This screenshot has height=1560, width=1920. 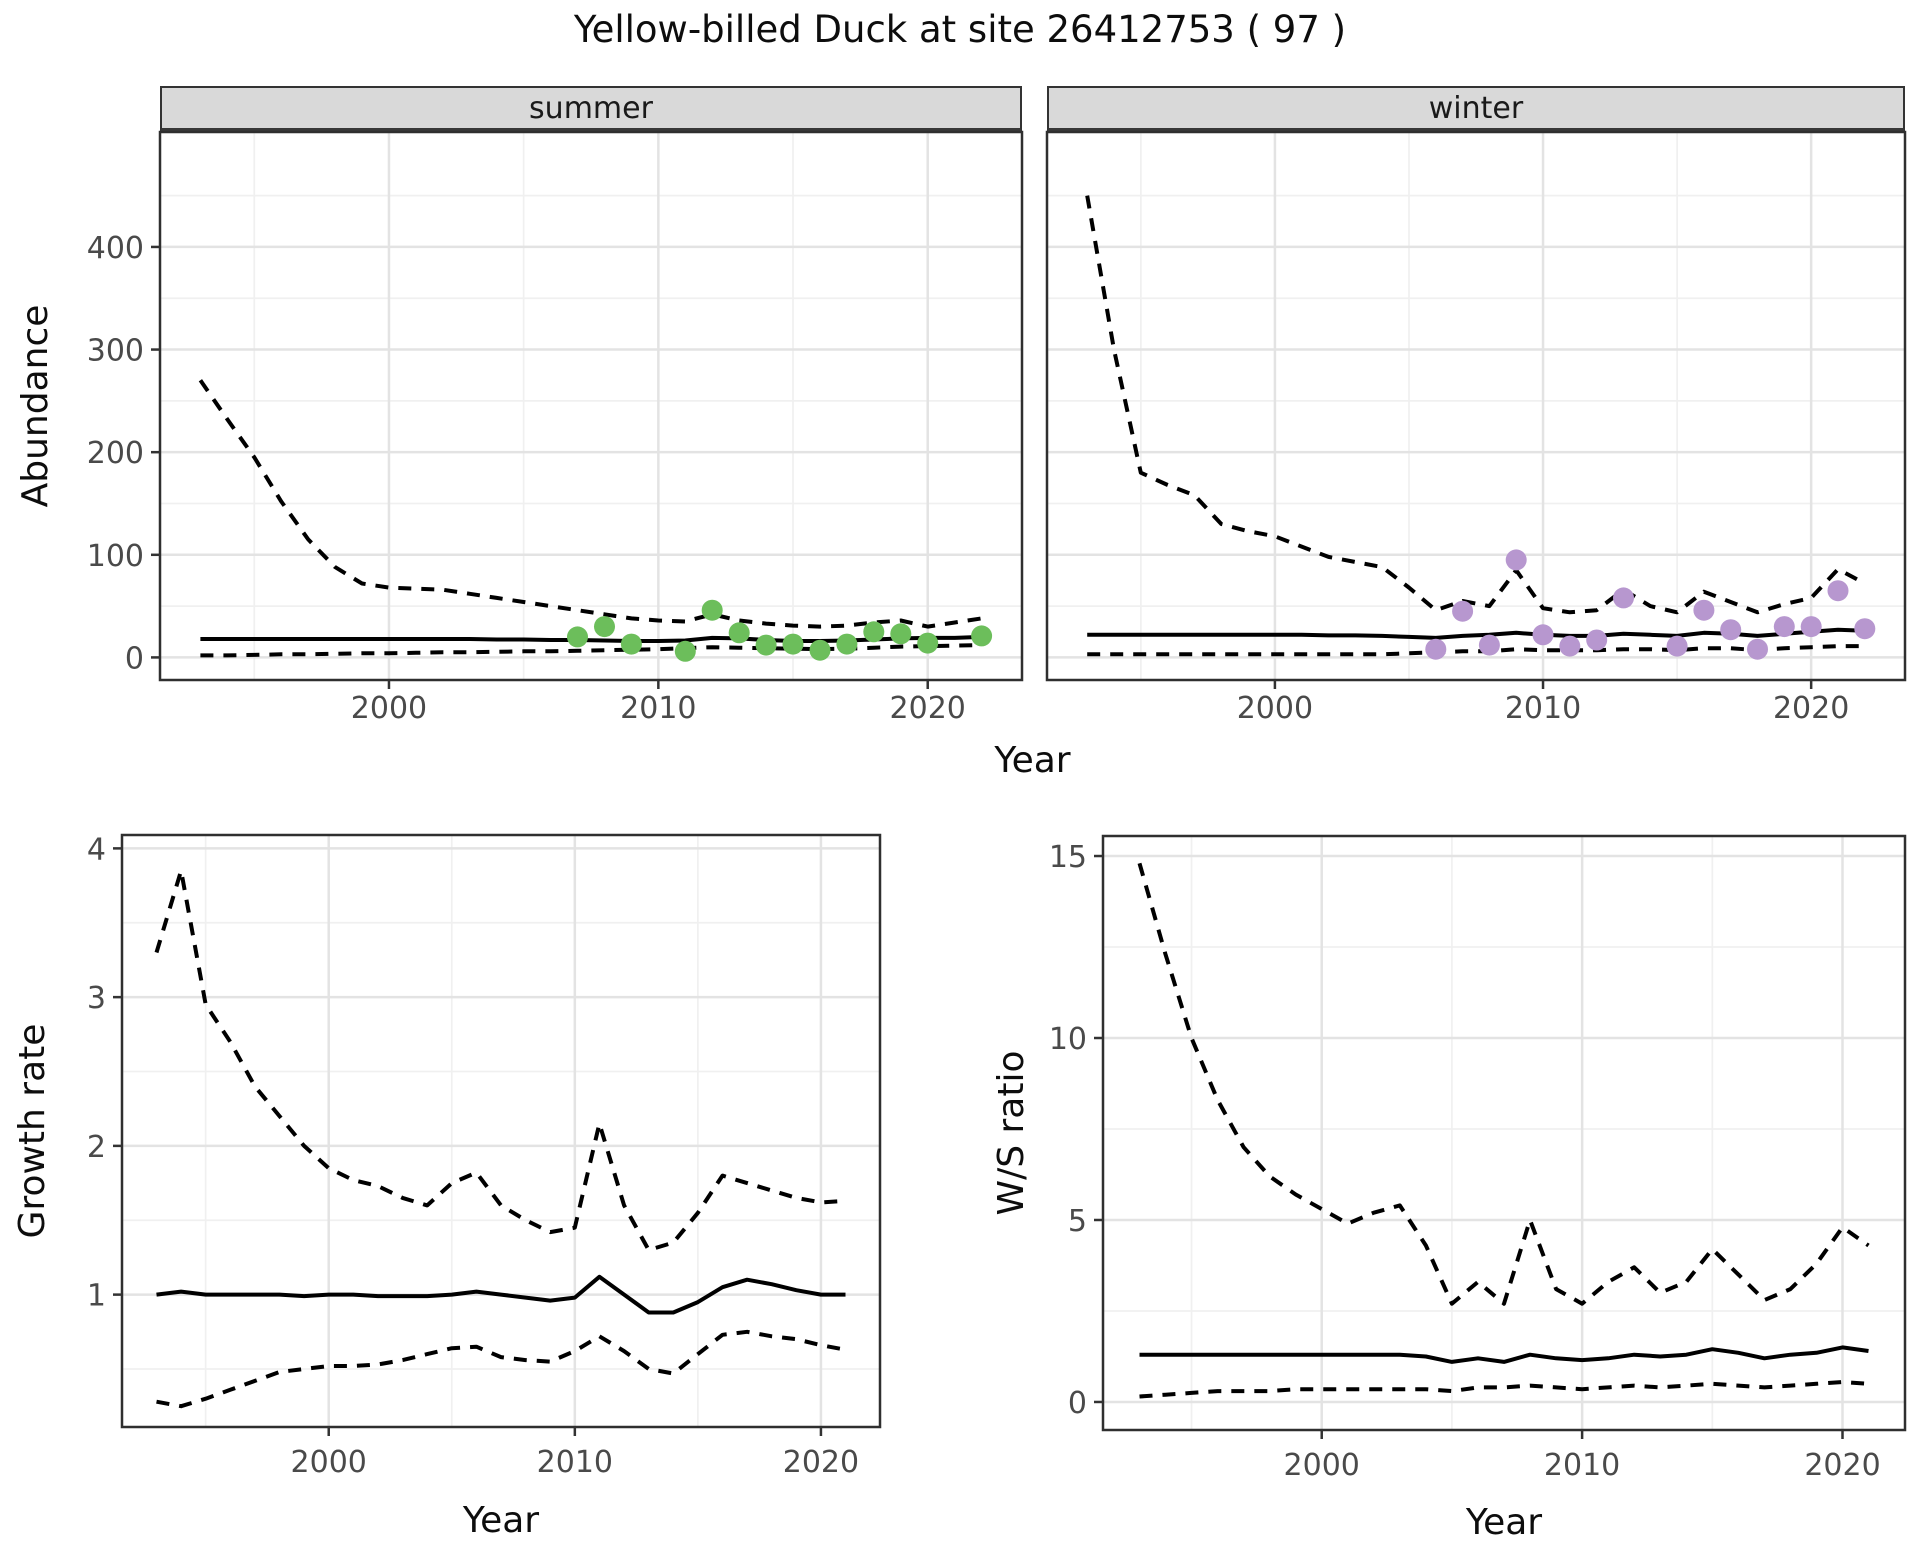 What do you see at coordinates (501, 1369) in the screenshot?
I see `growth-rate-ci_lower-line` at bounding box center [501, 1369].